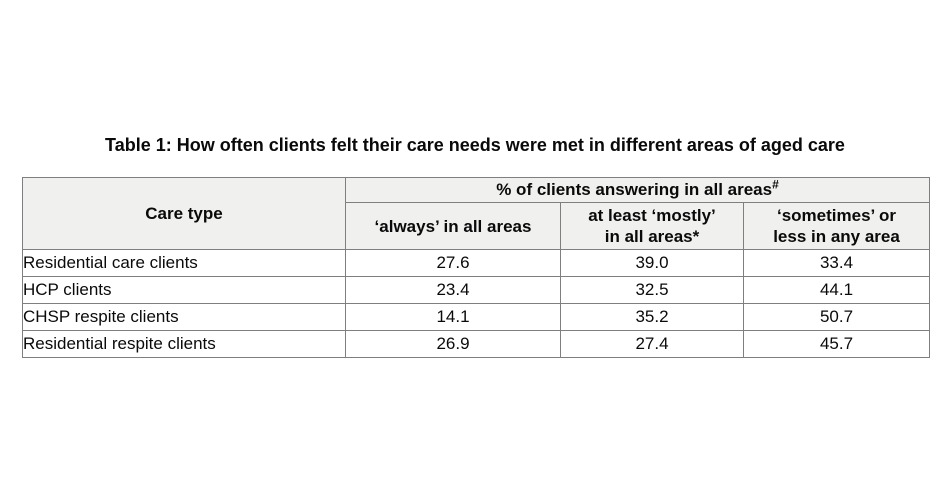 The width and height of the screenshot is (950, 497). What do you see at coordinates (184, 344) in the screenshot?
I see `row-label: Residential respite clients` at bounding box center [184, 344].